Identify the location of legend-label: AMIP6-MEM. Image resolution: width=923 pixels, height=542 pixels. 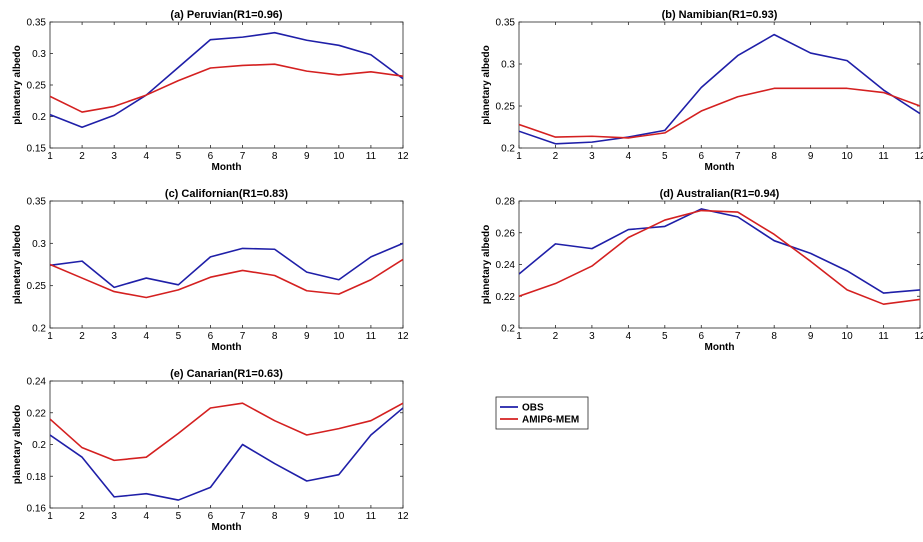
(550, 420).